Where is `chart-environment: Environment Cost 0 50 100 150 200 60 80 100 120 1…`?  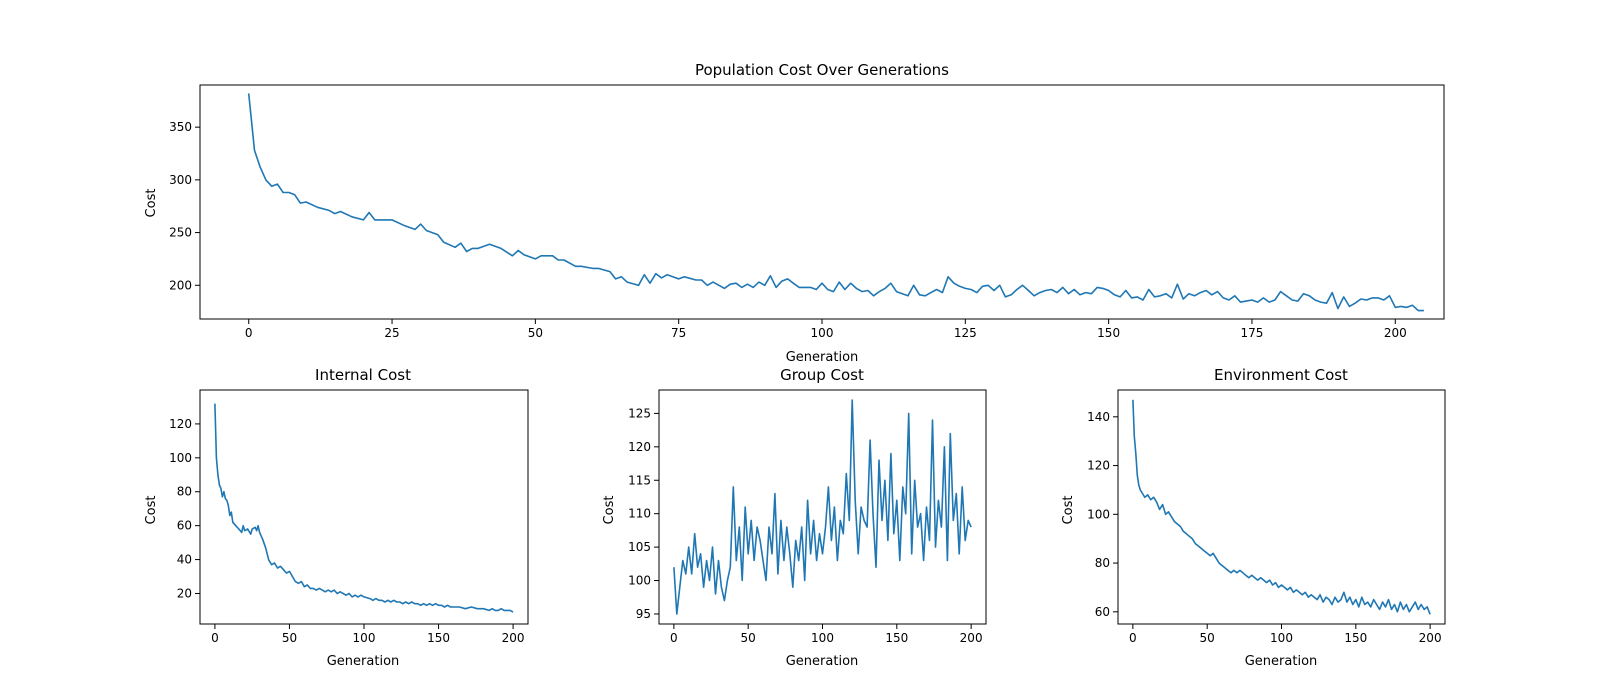
chart-environment: Environment Cost 0 50 100 150 200 60 80 100 120 1… is located at coordinates (1253, 517).